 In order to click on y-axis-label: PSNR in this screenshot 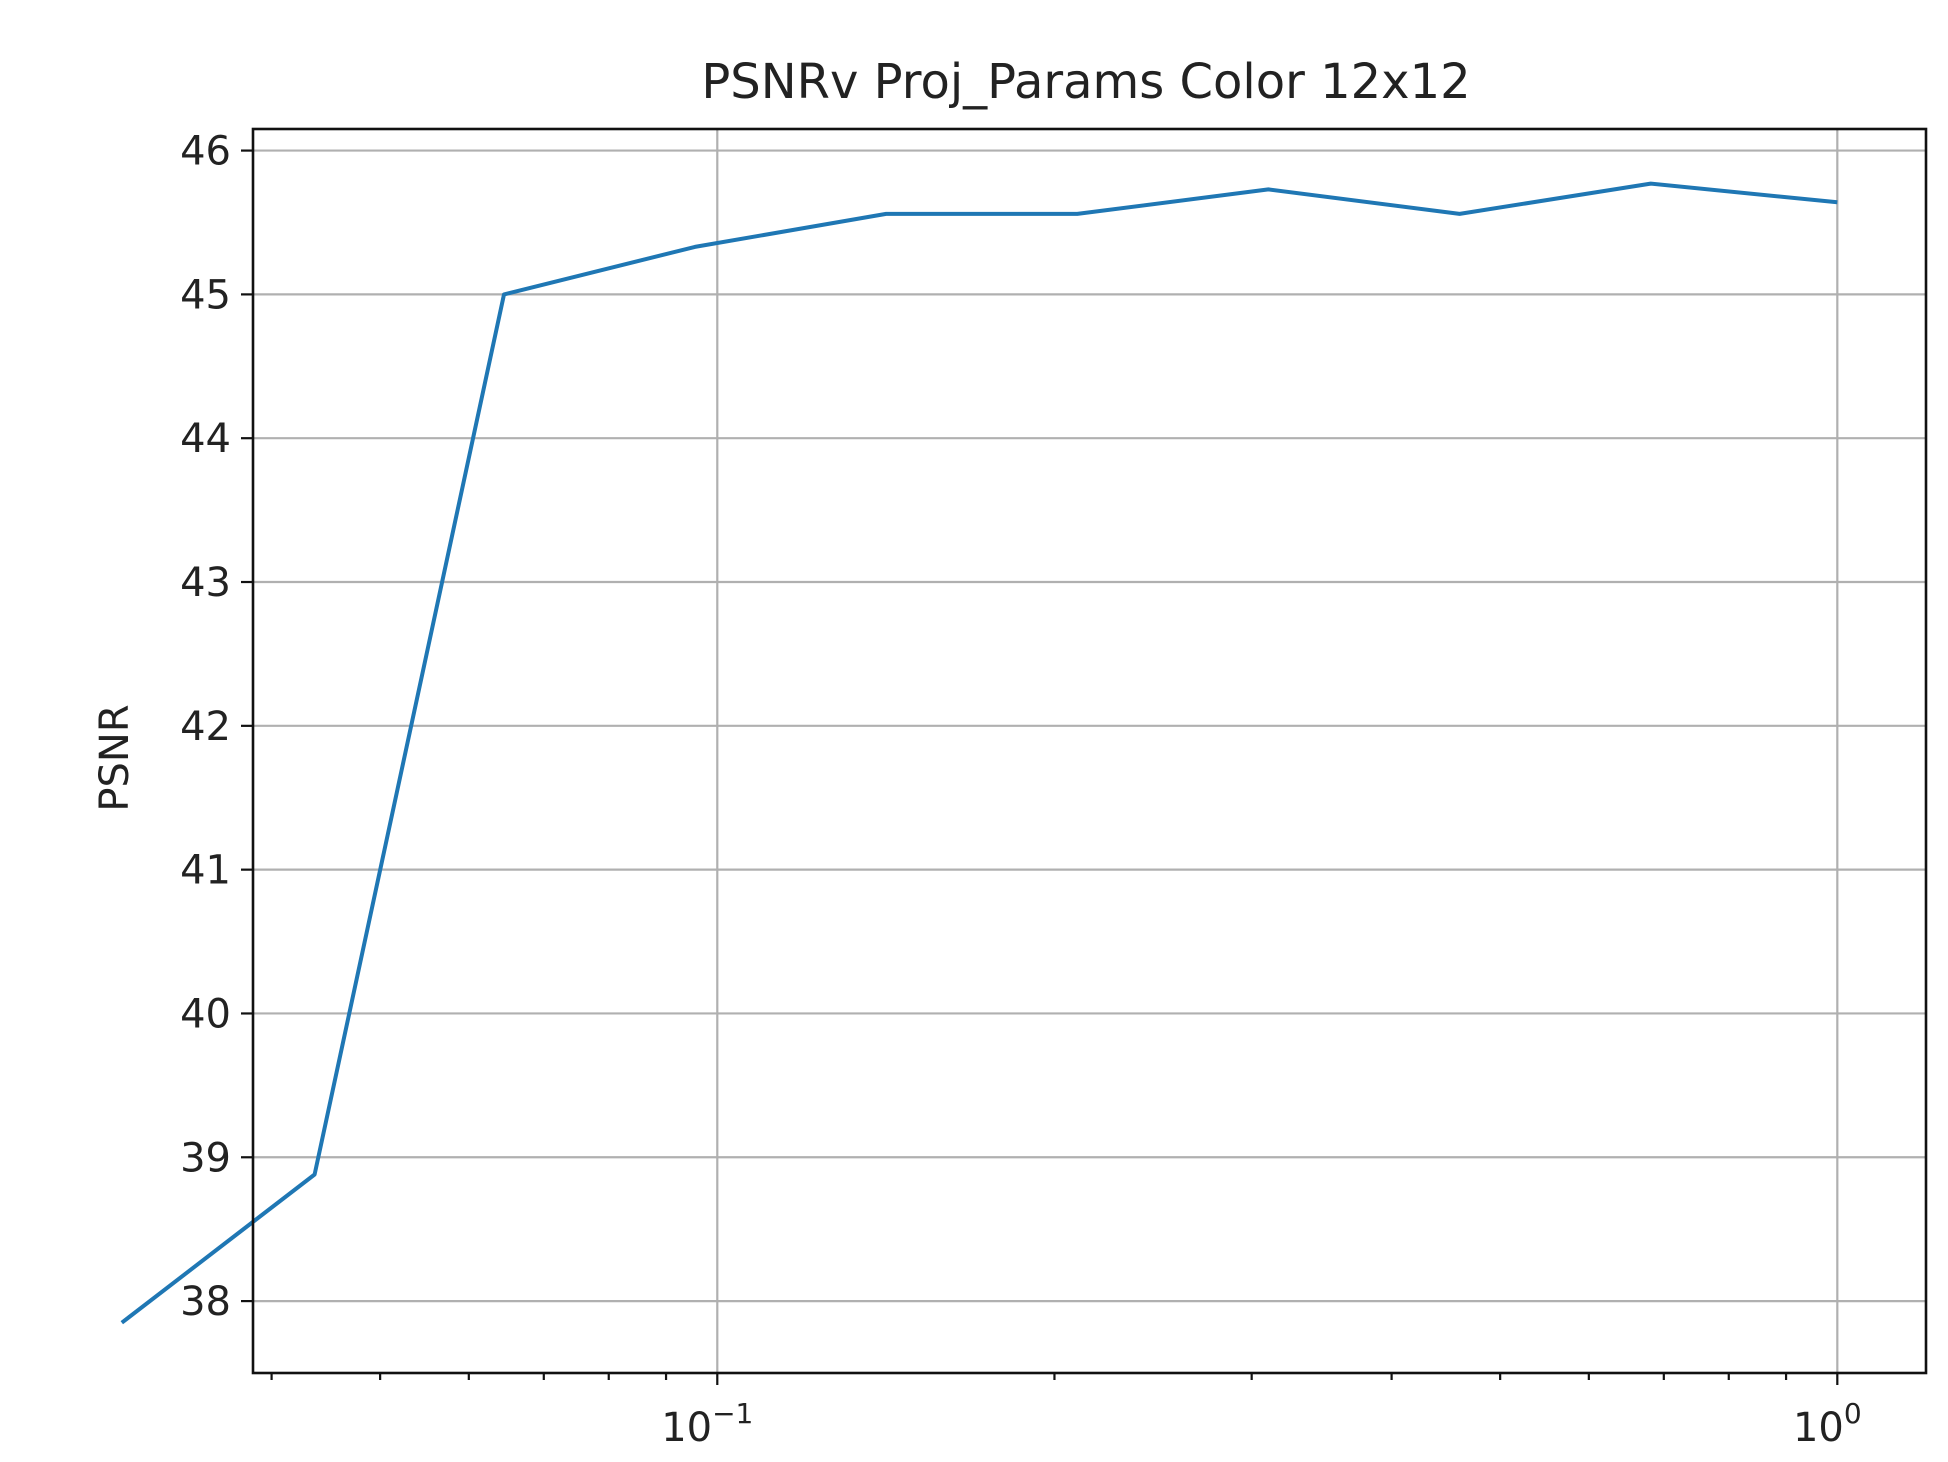, I will do `click(115, 757)`.